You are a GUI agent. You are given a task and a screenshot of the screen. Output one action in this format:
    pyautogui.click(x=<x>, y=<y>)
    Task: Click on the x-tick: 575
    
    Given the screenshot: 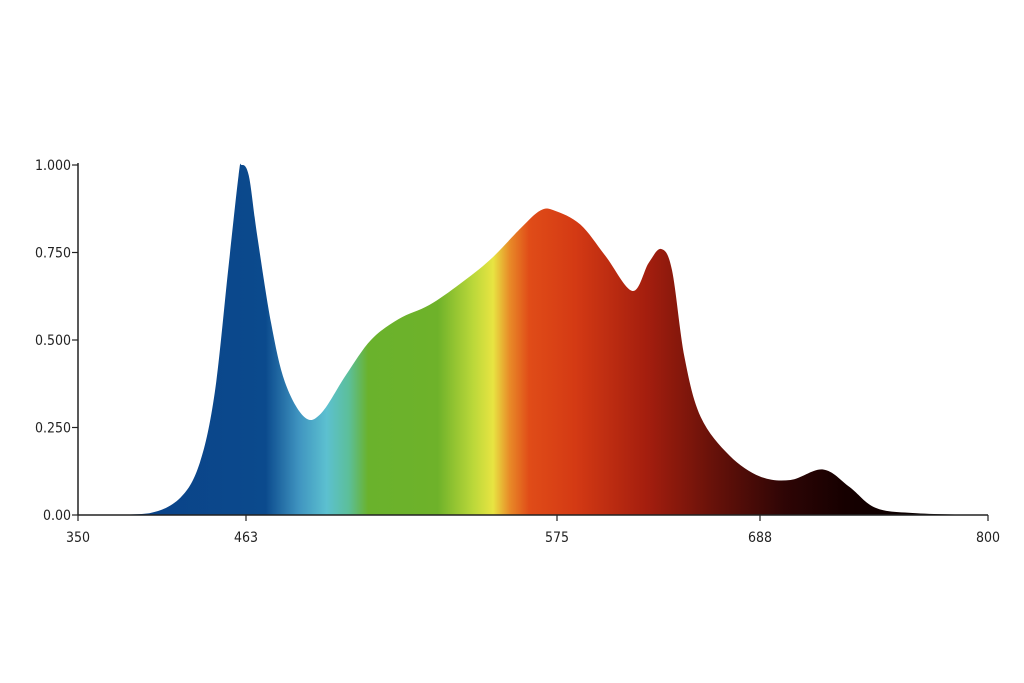 What is the action you would take?
    pyautogui.click(x=557, y=530)
    